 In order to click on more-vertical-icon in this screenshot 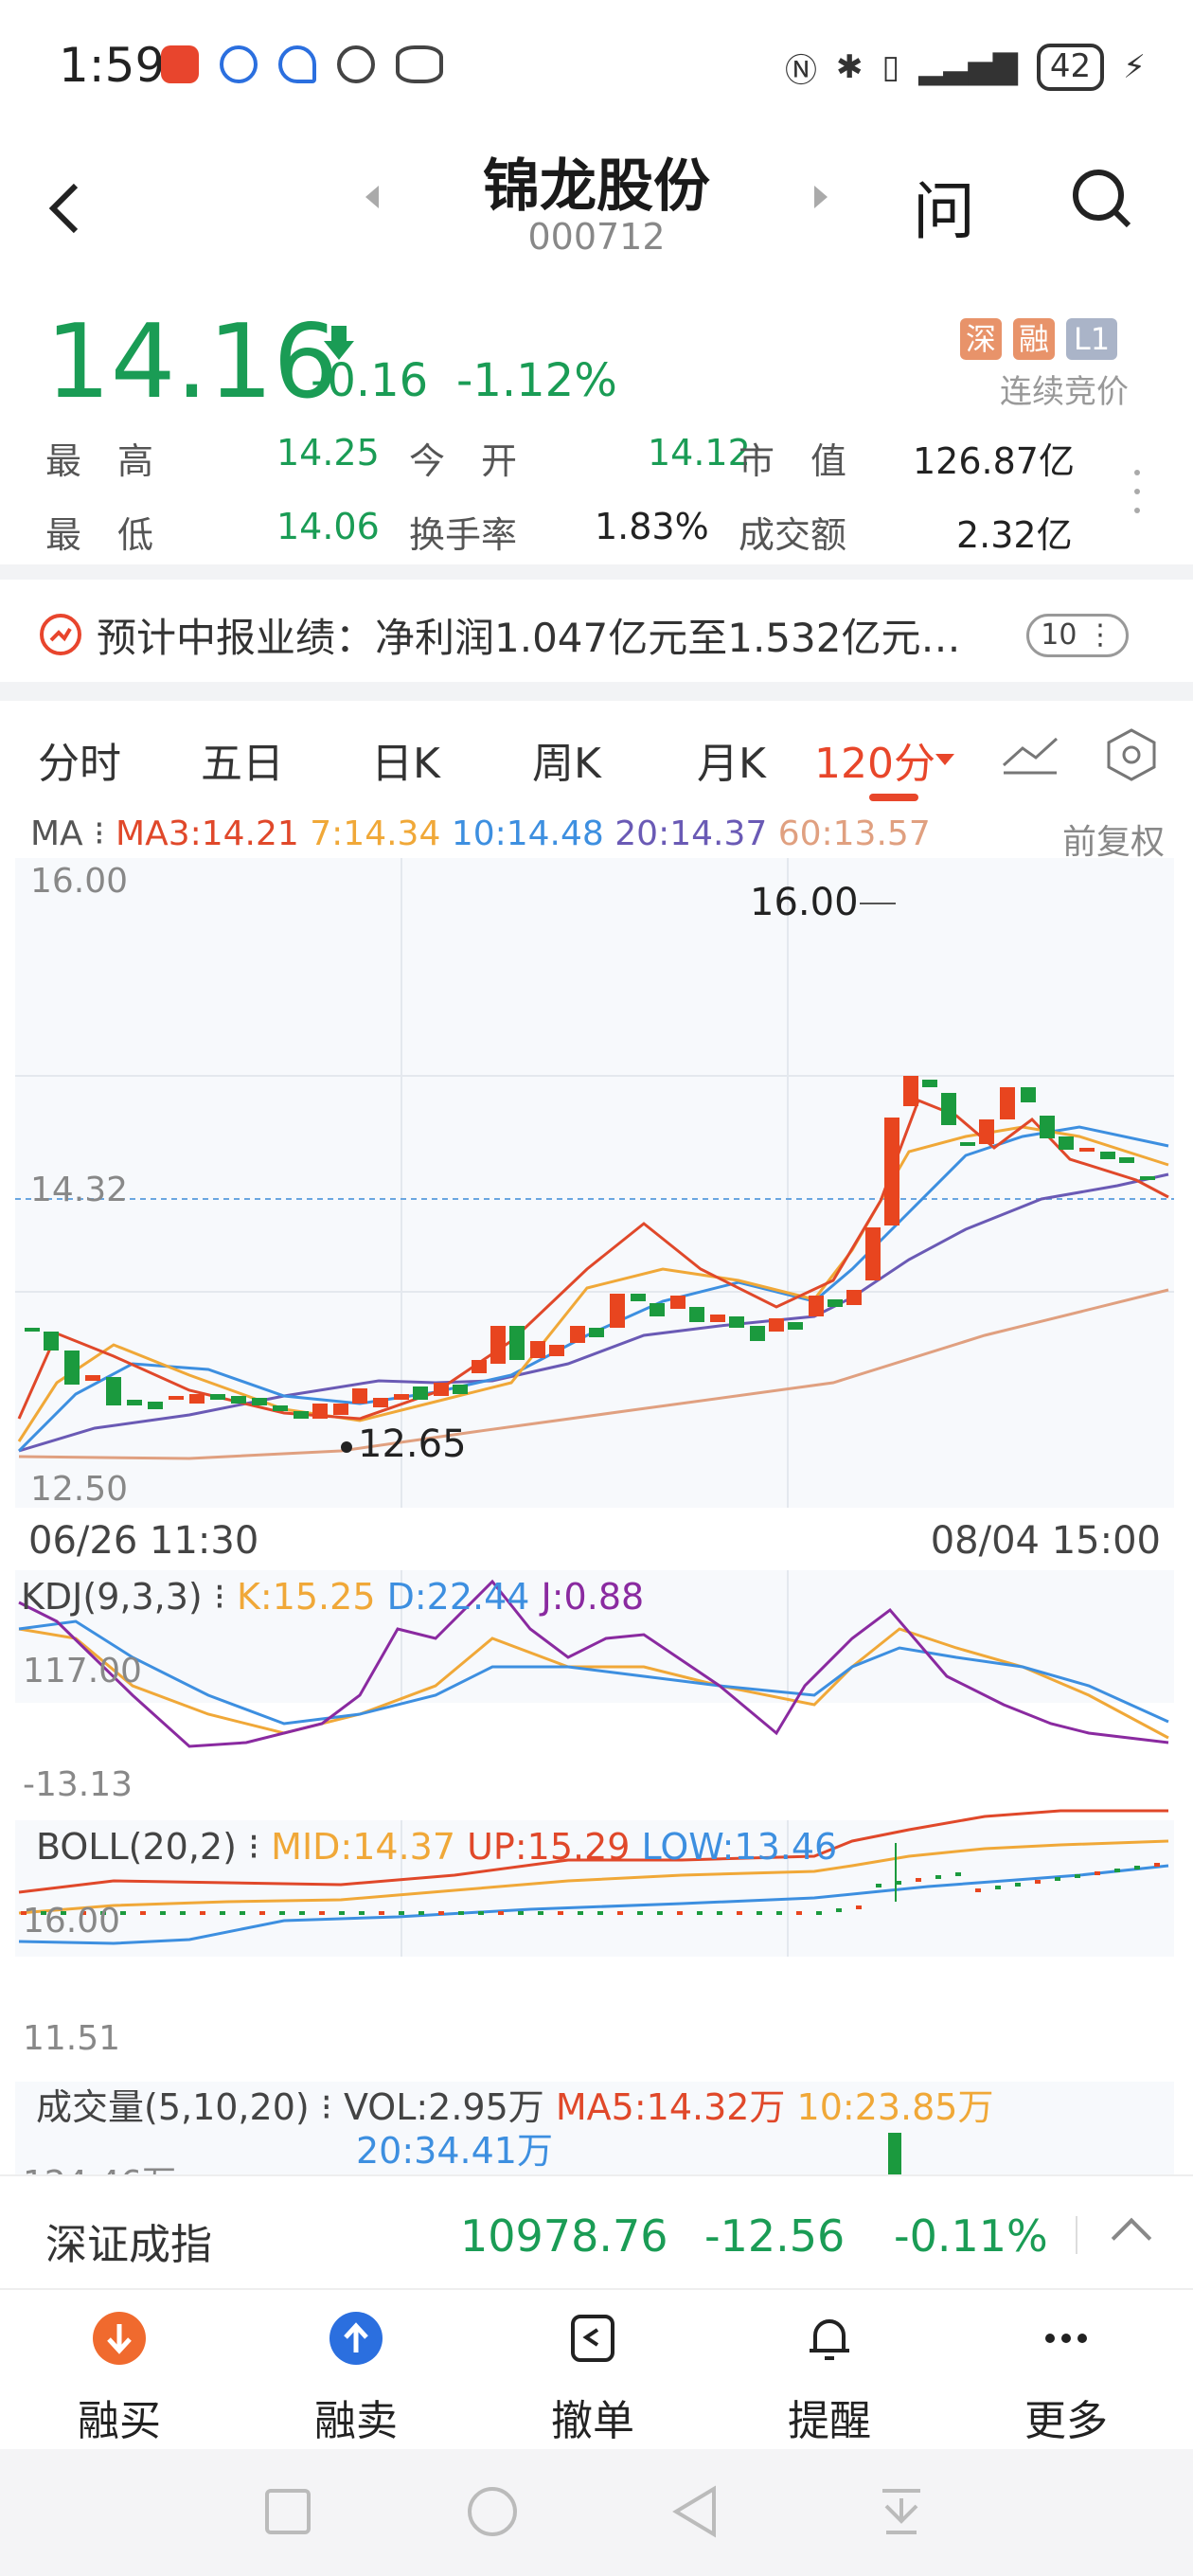, I will do `click(1137, 498)`.